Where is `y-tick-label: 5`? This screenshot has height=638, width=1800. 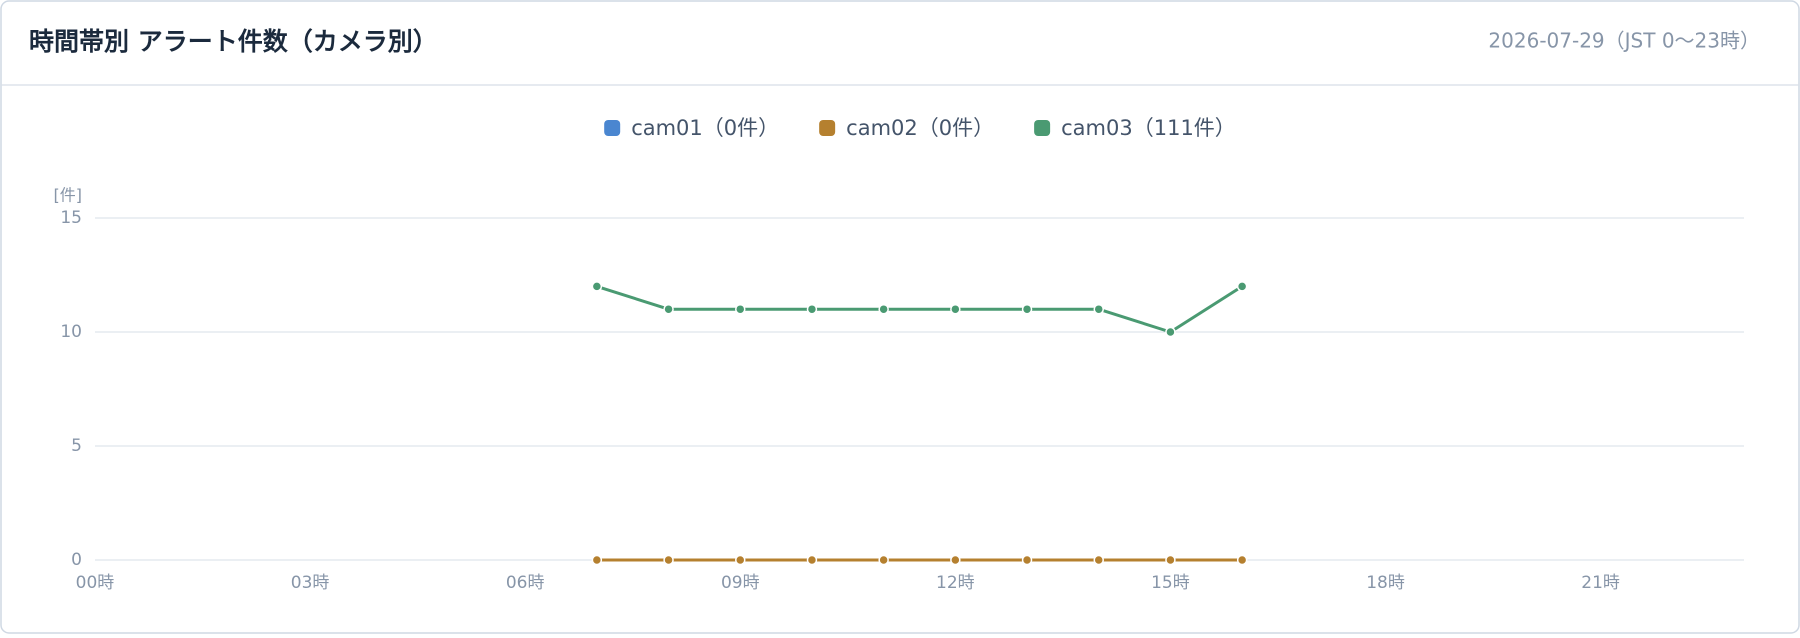
y-tick-label: 5 is located at coordinates (76, 446).